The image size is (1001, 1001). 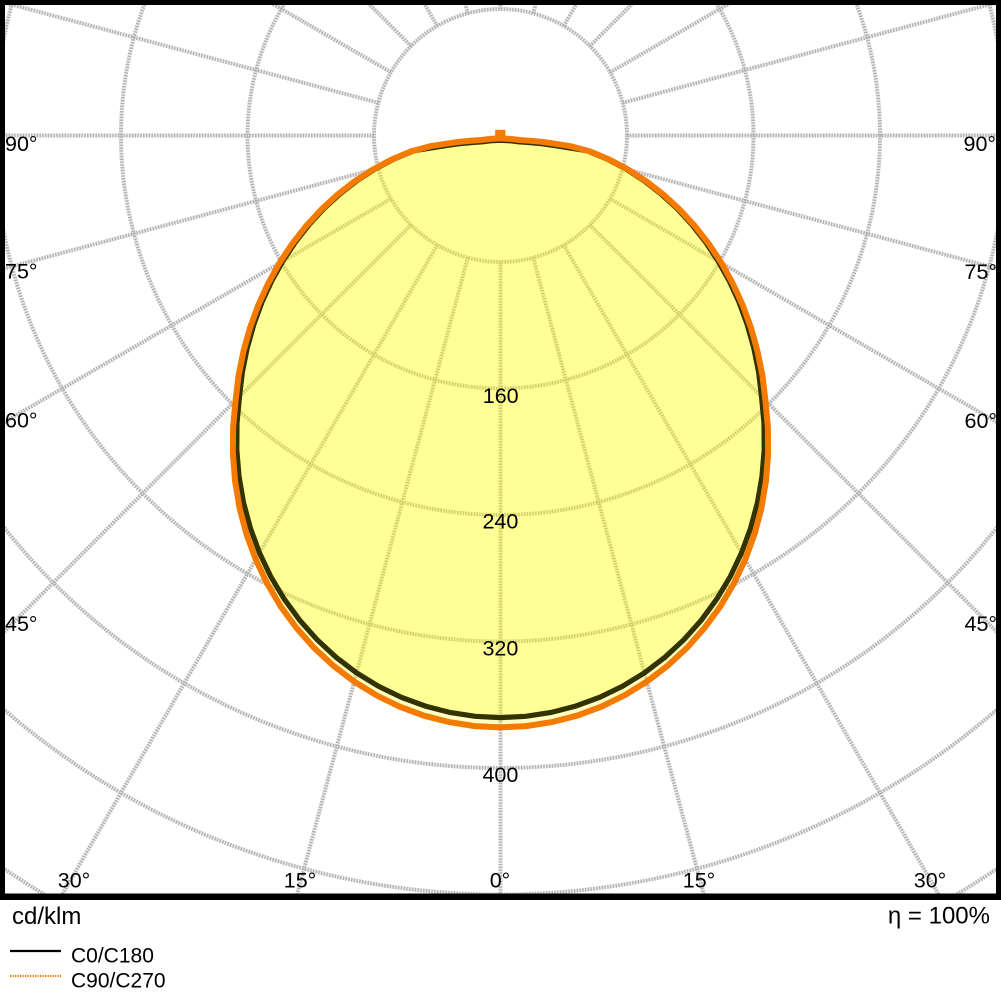 I want to click on svg-text: 160, so click(x=501, y=396).